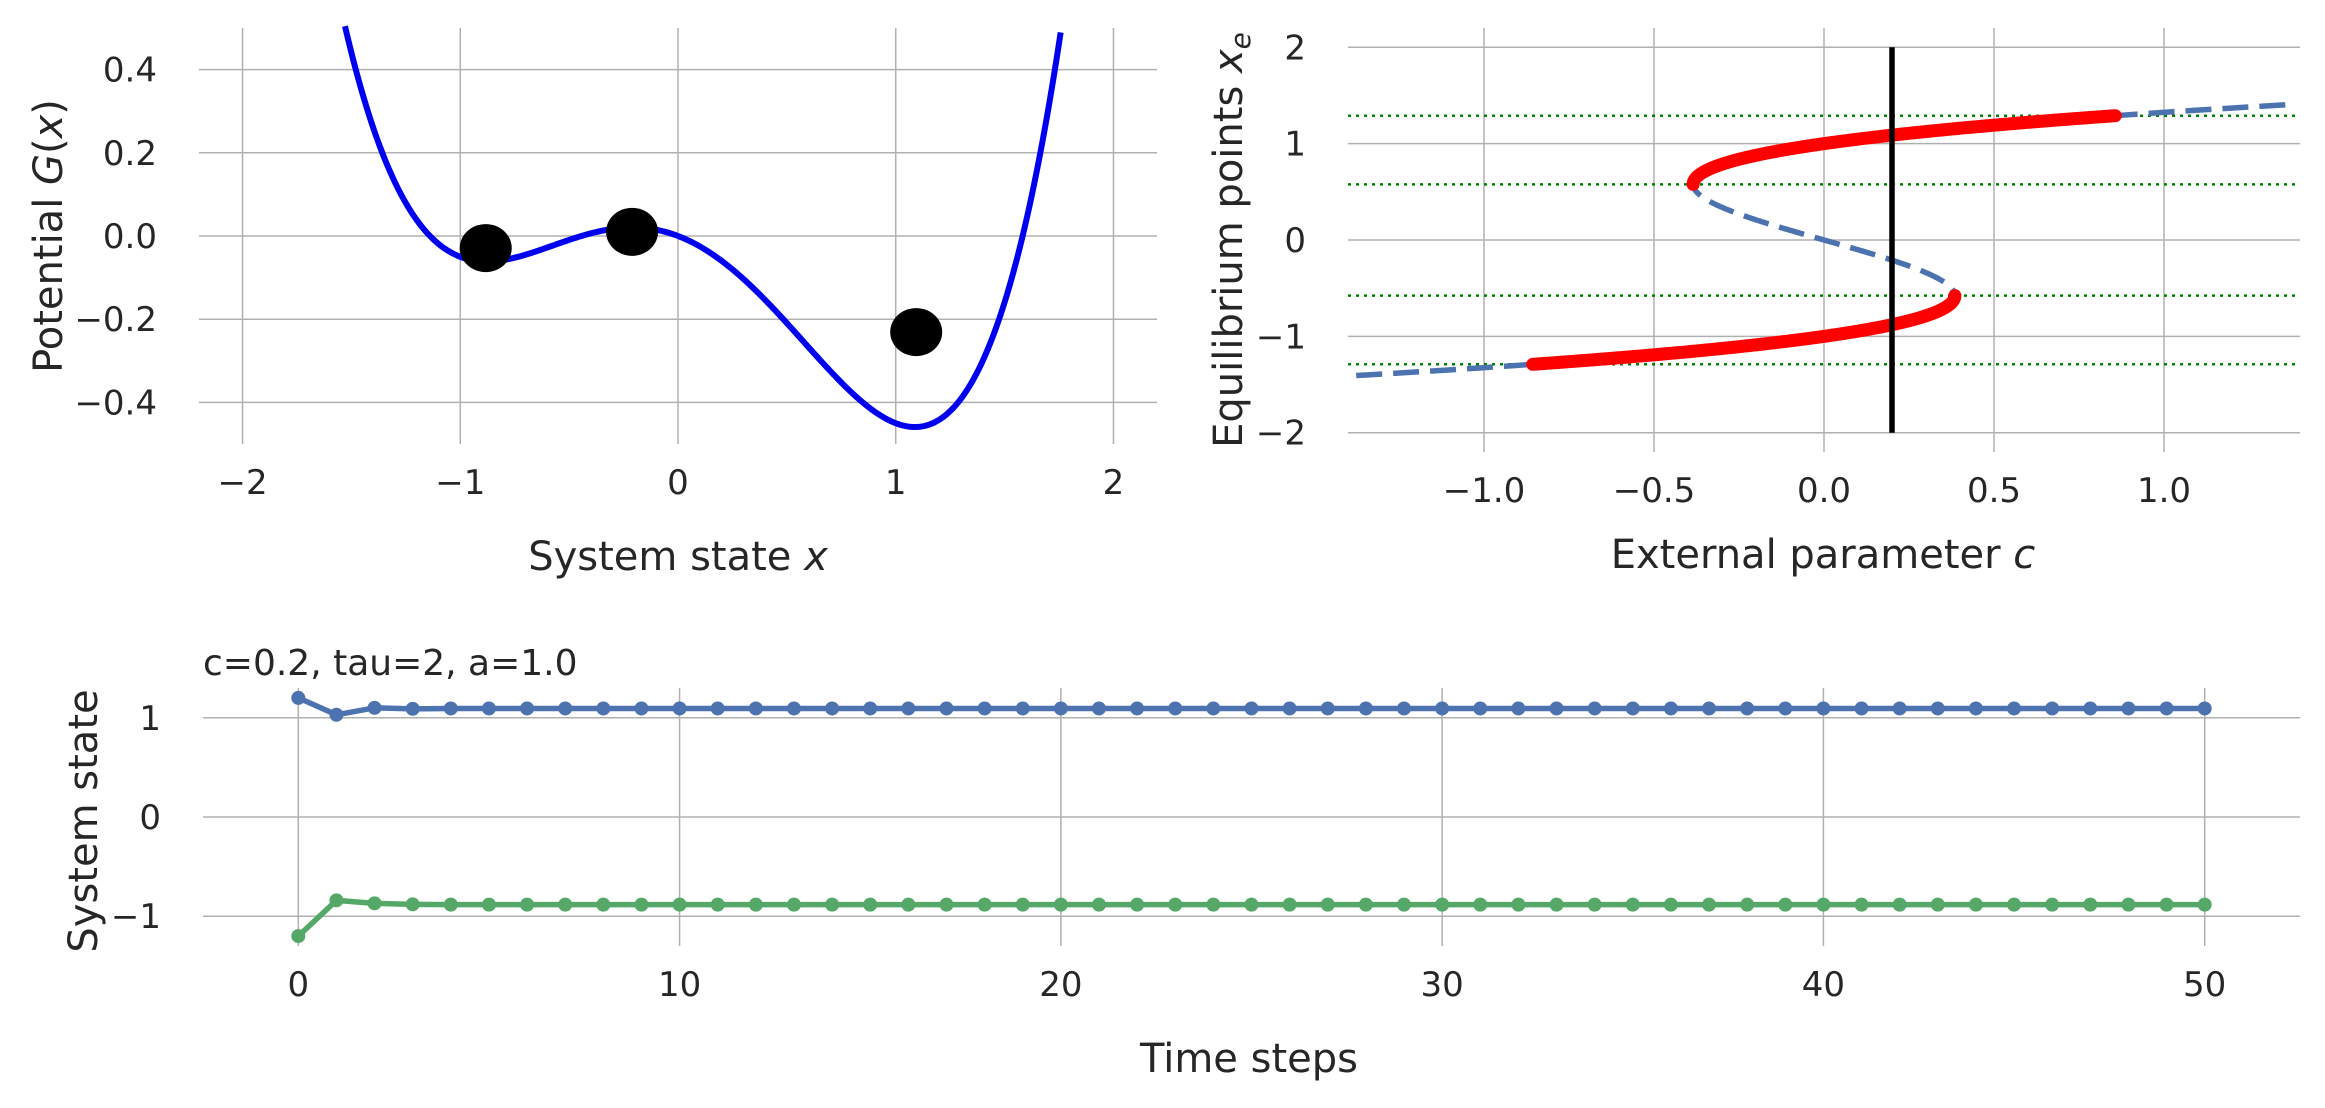 The height and width of the screenshot is (1108, 2325). What do you see at coordinates (1824, 491) in the screenshot?
I see `bifurcation-x-tick-label: 0.0` at bounding box center [1824, 491].